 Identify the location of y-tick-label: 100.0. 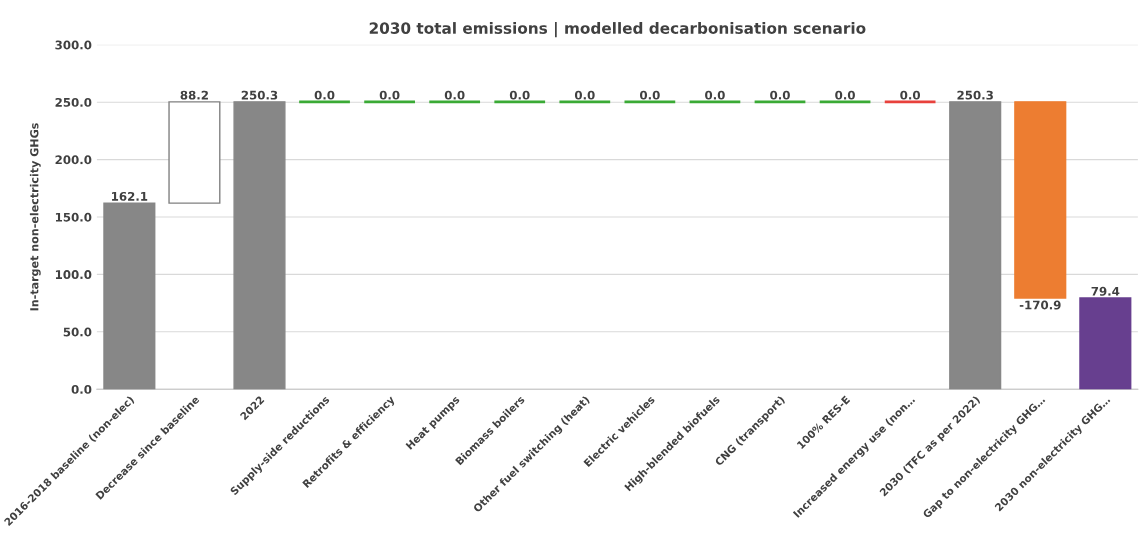
(73, 275).